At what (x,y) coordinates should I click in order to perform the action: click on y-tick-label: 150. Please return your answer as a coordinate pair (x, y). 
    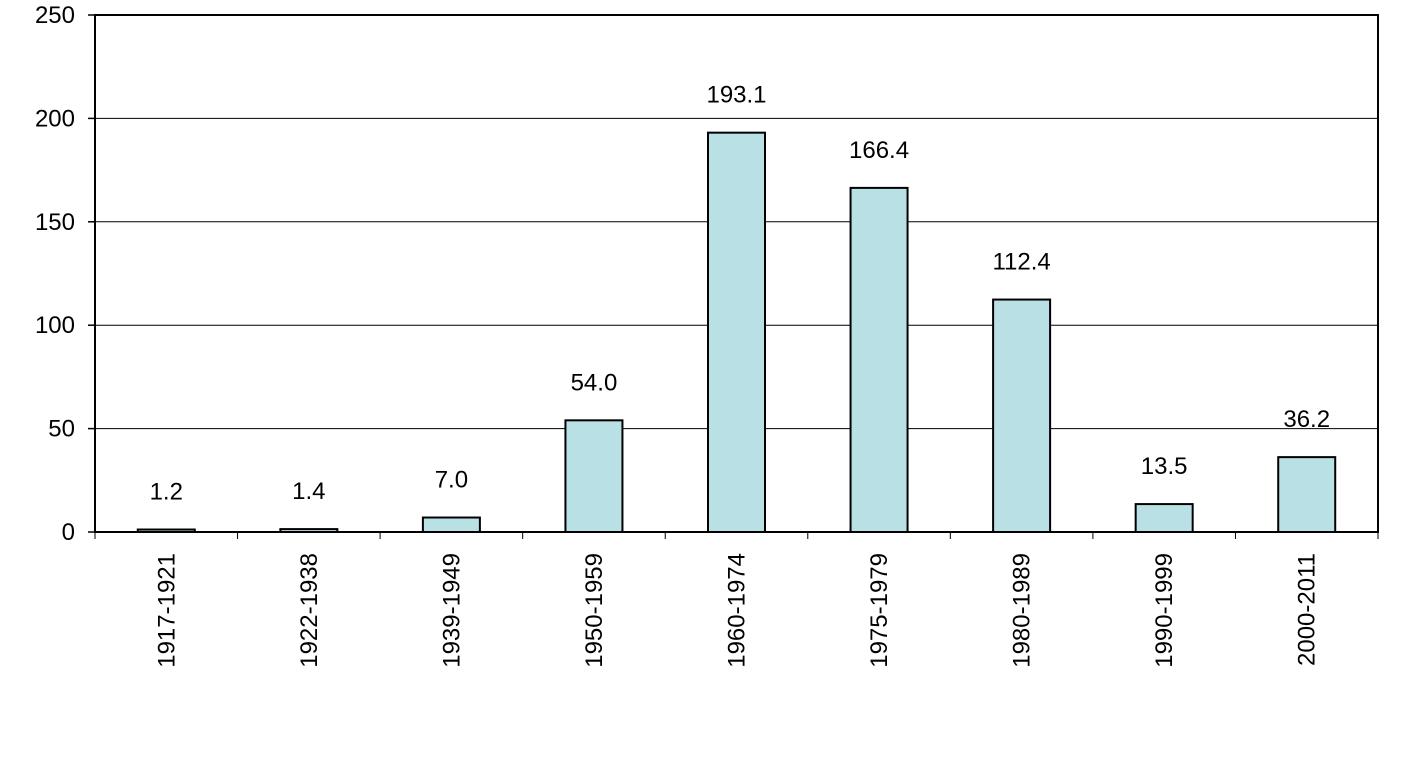
    Looking at the image, I should click on (55, 222).